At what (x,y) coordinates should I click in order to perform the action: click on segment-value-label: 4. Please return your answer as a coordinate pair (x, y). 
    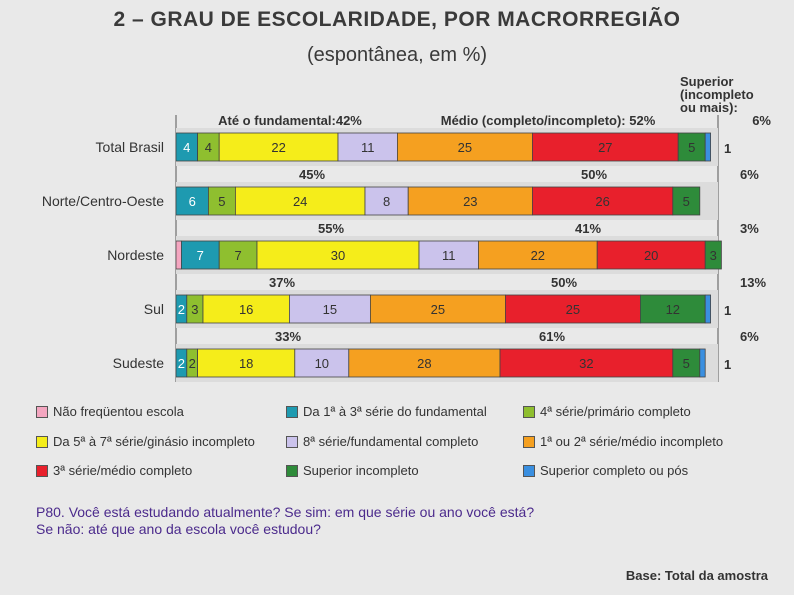
    Looking at the image, I should click on (208, 147).